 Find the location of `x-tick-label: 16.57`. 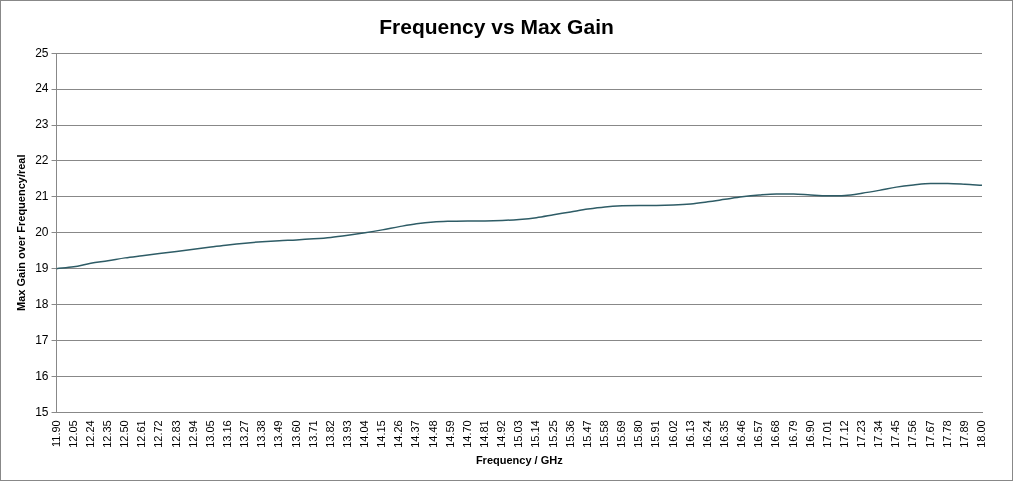

x-tick-label: 16.57 is located at coordinates (758, 434).